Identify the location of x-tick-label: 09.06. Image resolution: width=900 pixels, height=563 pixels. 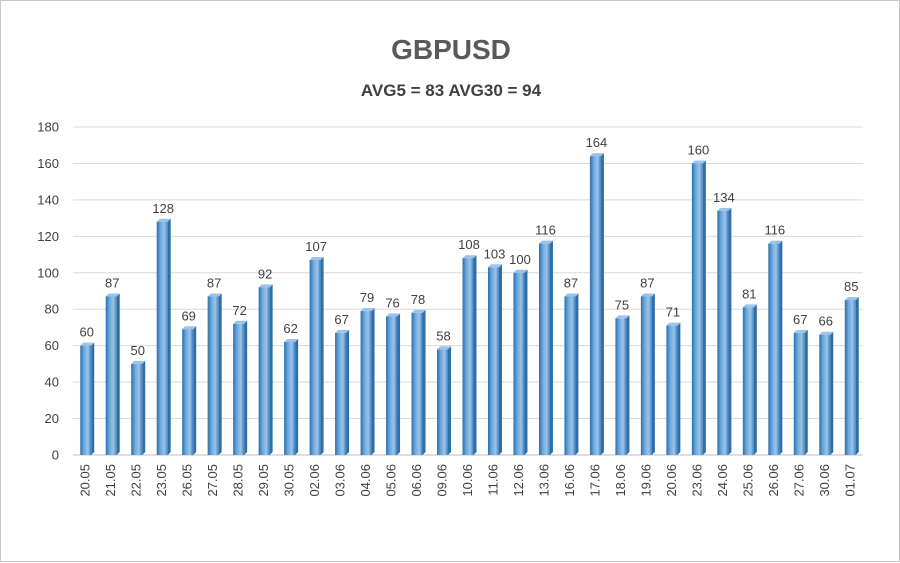
(442, 480).